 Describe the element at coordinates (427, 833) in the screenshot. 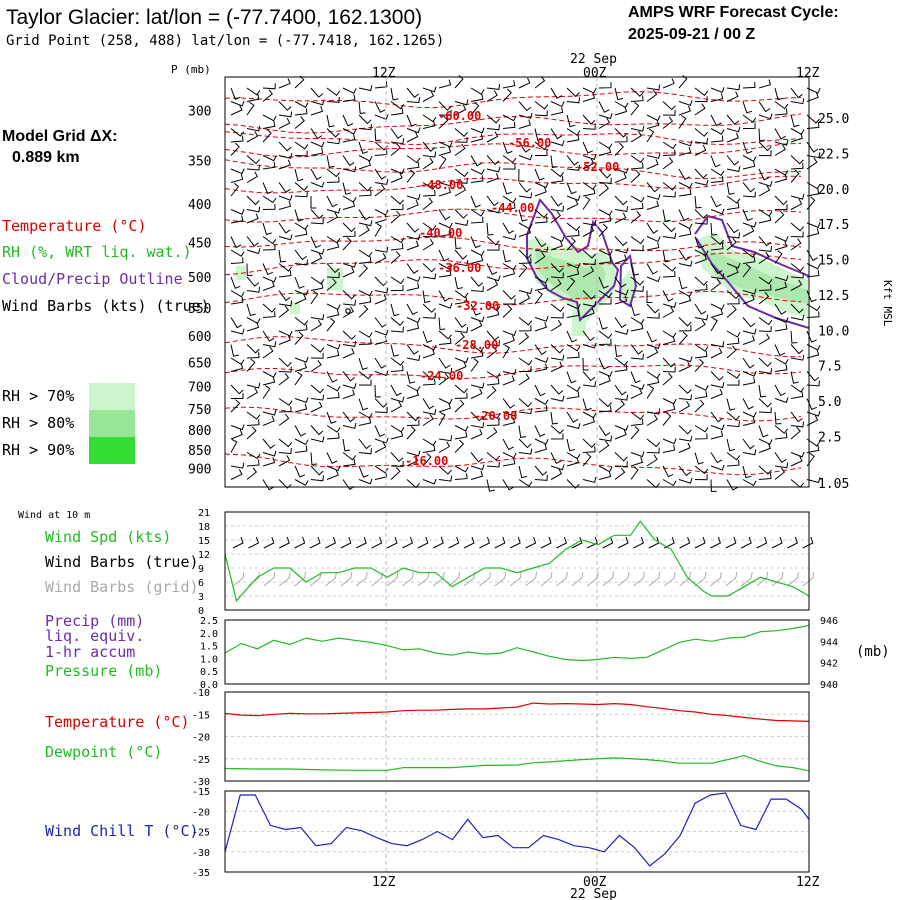

I see `wind-chill-panel: Wind Chill T (°C) -15 -20 -25 -30 -35` at that location.